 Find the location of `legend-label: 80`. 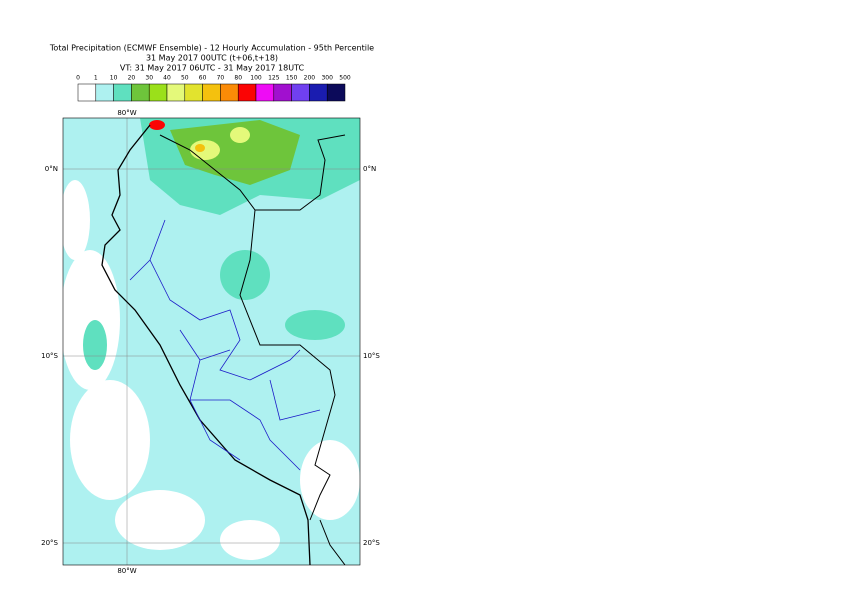

legend-label: 80 is located at coordinates (238, 78).